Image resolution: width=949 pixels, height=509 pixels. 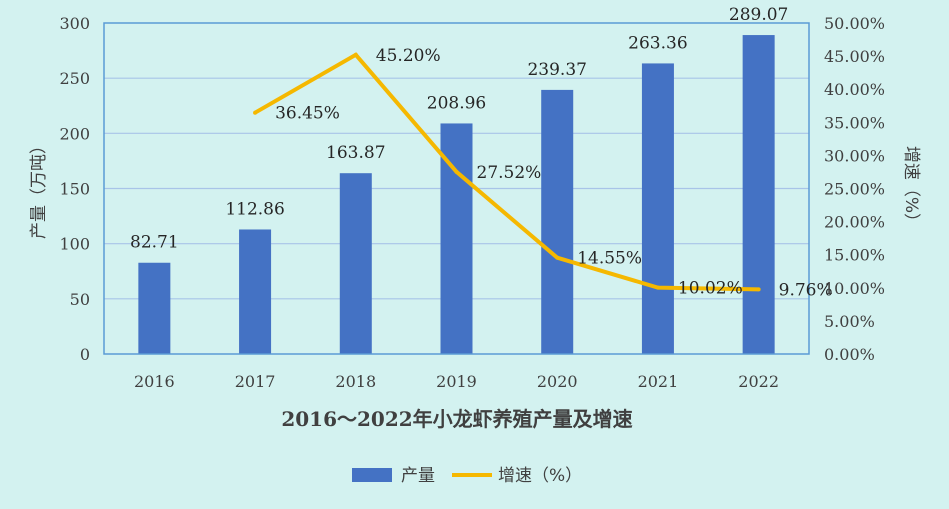 What do you see at coordinates (710, 289) in the screenshot?
I see `line-data-label: 10.02%` at bounding box center [710, 289].